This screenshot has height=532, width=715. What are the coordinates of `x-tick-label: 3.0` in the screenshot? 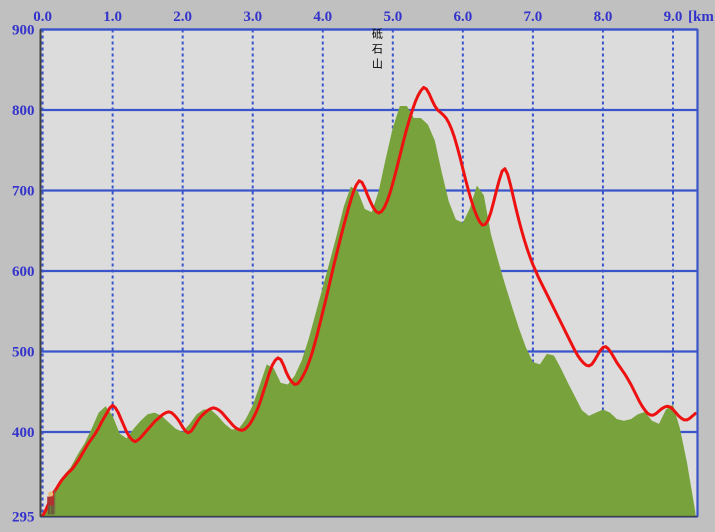 It's located at (252, 17).